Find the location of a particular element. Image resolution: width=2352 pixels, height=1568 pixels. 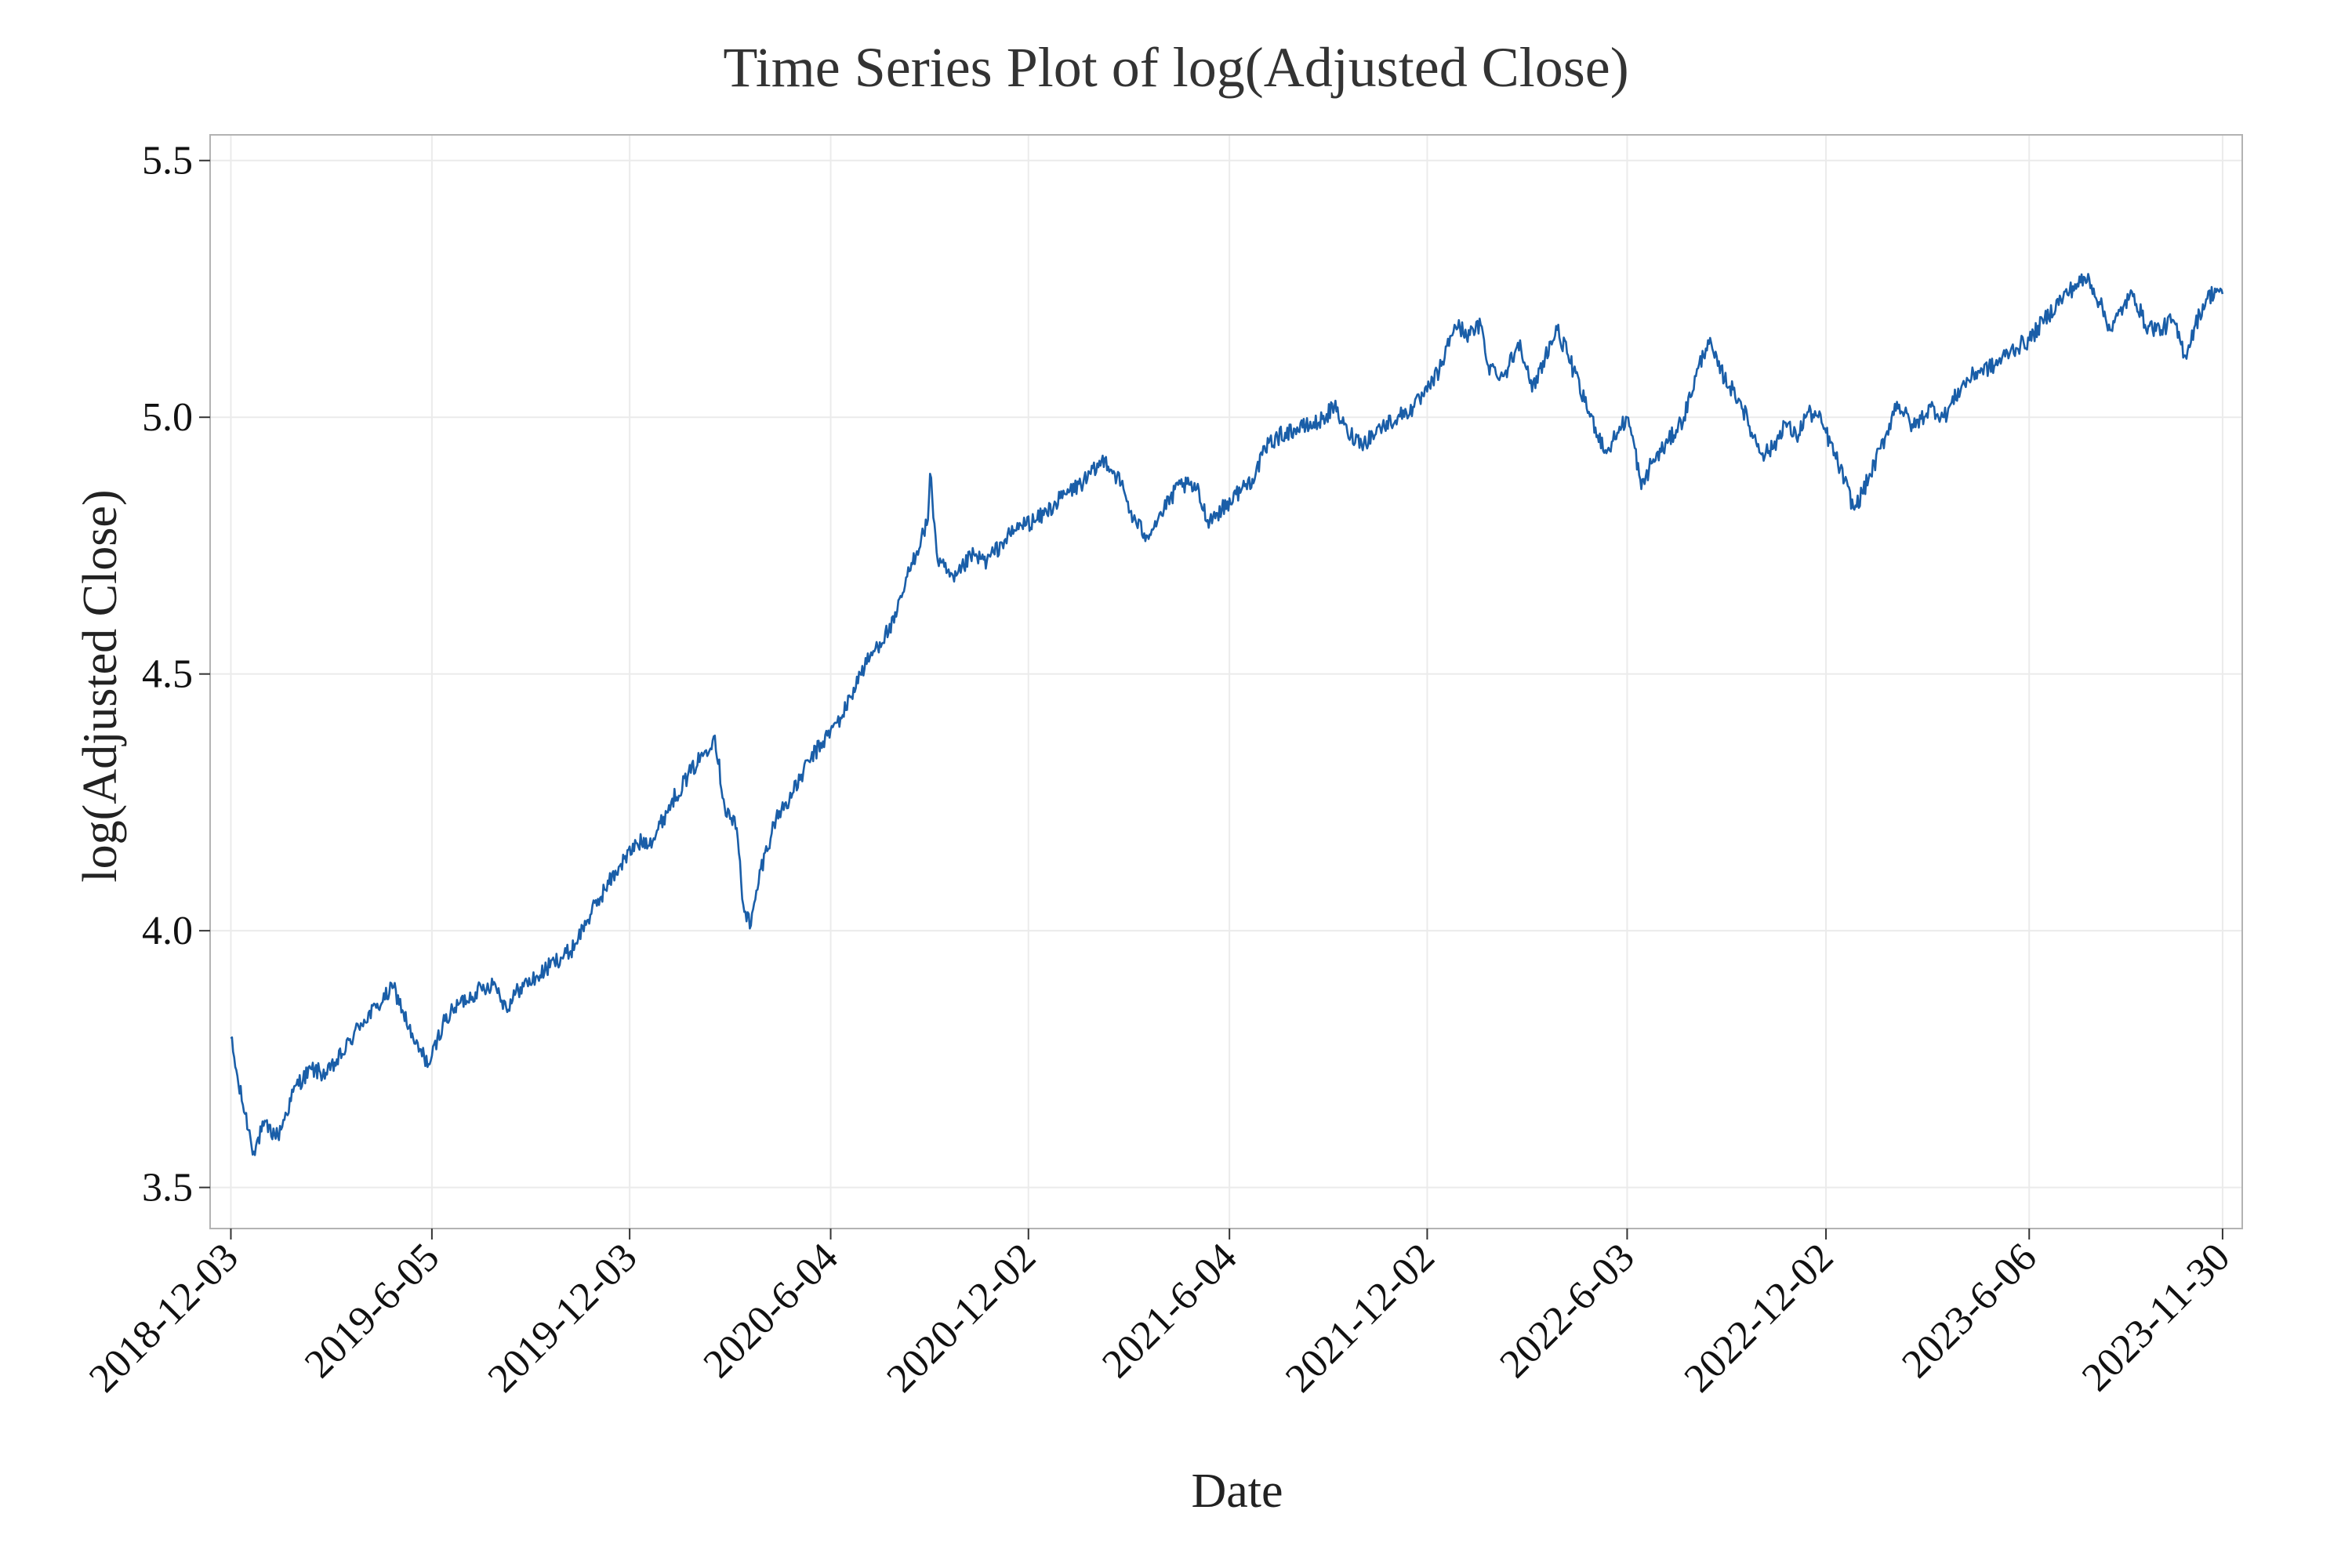

x-axis-title: Date is located at coordinates (1237, 1491).